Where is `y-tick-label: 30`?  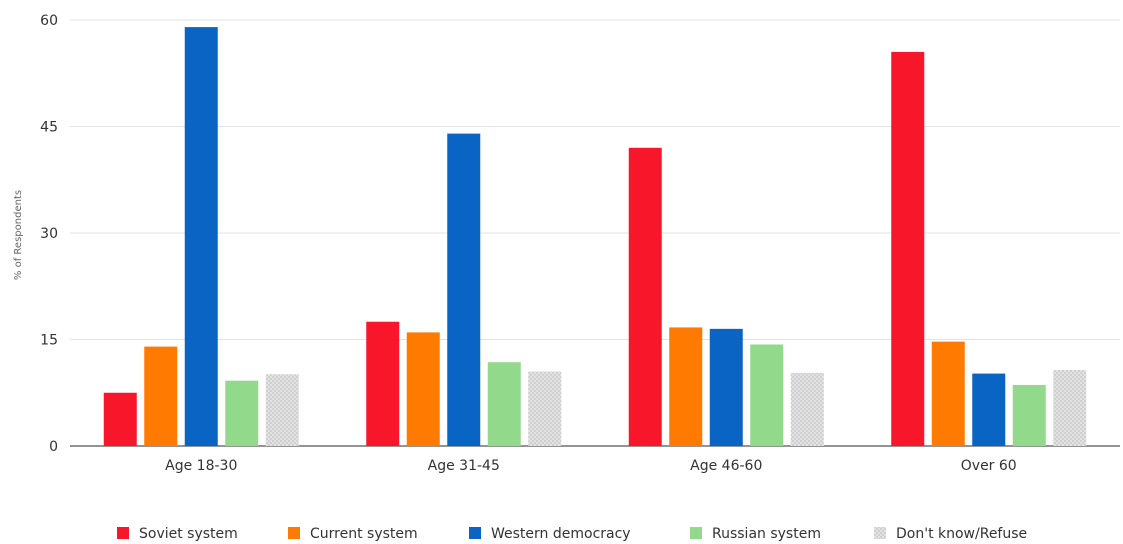
y-tick-label: 30 is located at coordinates (49, 234).